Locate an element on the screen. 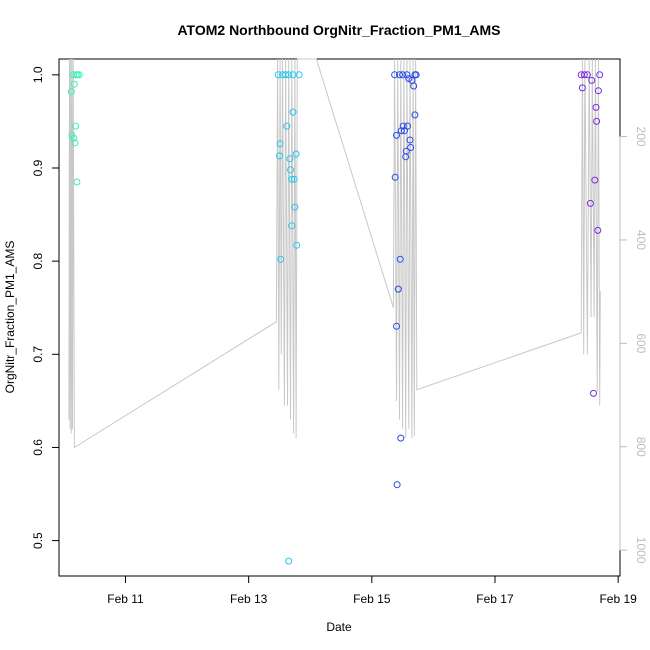 This screenshot has width=650, height=650. right-y-tick-label: 600 is located at coordinates (641, 343).